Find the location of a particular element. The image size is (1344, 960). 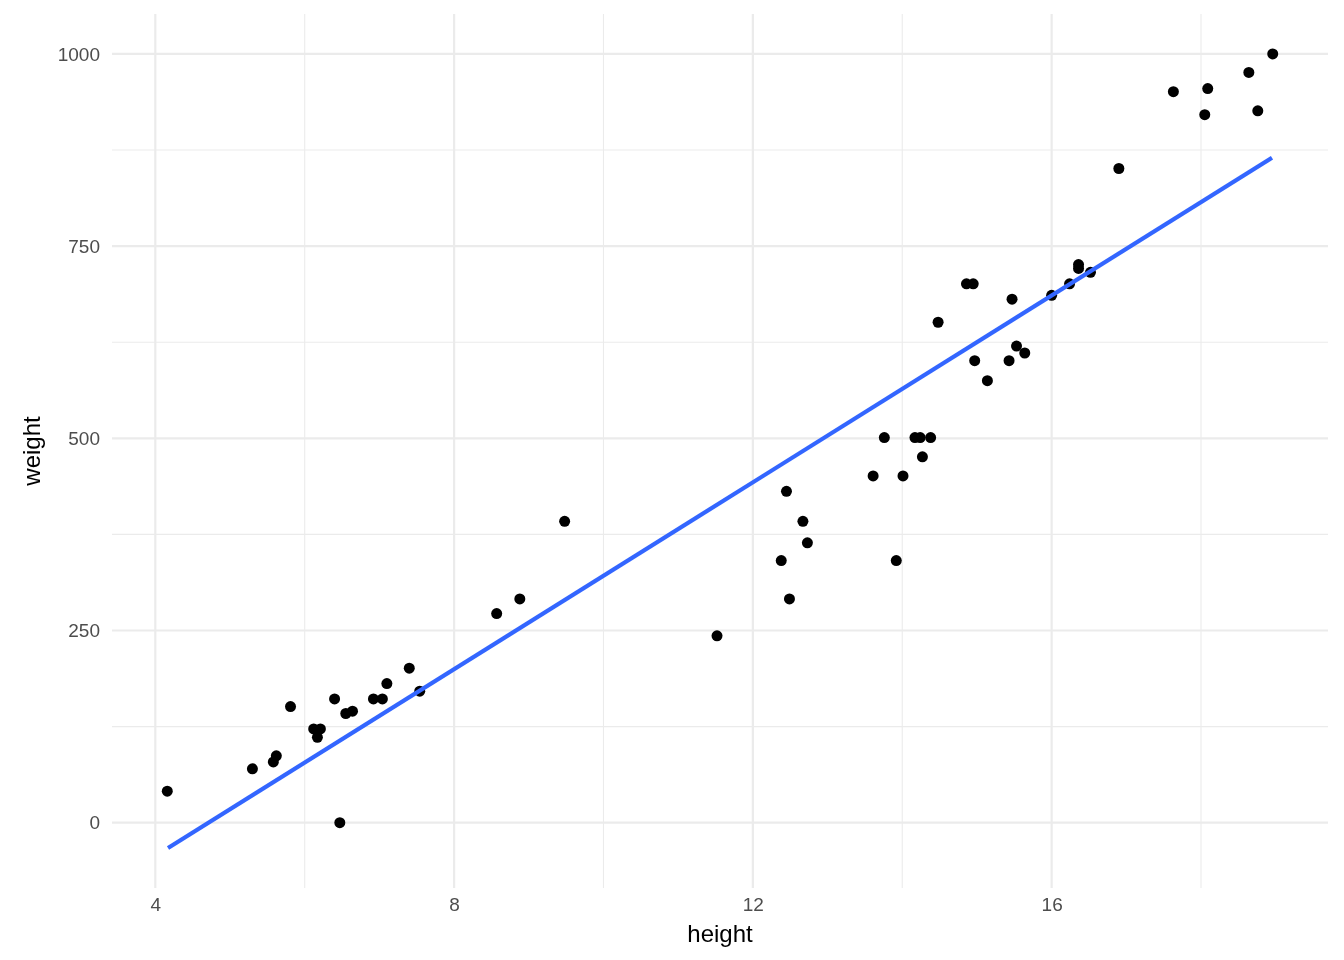

y-tick-label: 500 is located at coordinates (84, 438).